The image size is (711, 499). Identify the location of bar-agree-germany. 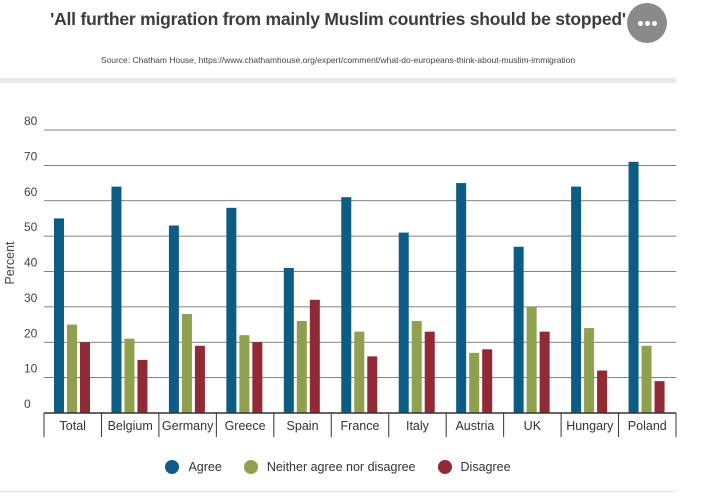
(173, 319).